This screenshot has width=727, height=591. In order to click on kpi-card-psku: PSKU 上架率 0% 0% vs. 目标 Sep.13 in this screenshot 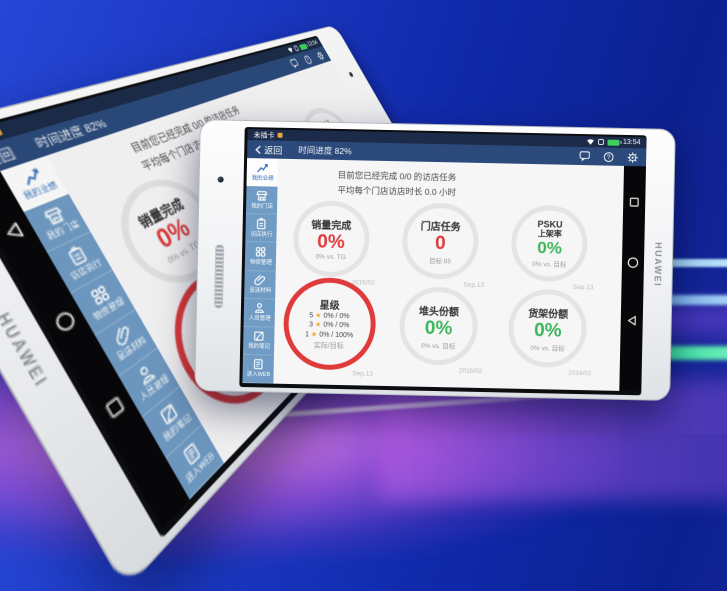, I will do `click(549, 243)`.